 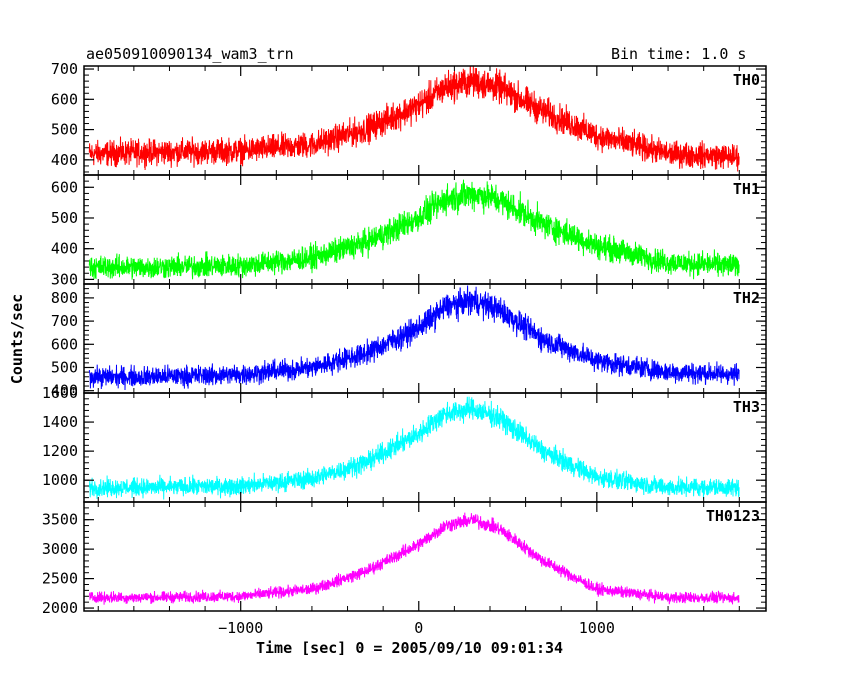 I want to click on y-tick-label: 1000, so click(x=60, y=480).